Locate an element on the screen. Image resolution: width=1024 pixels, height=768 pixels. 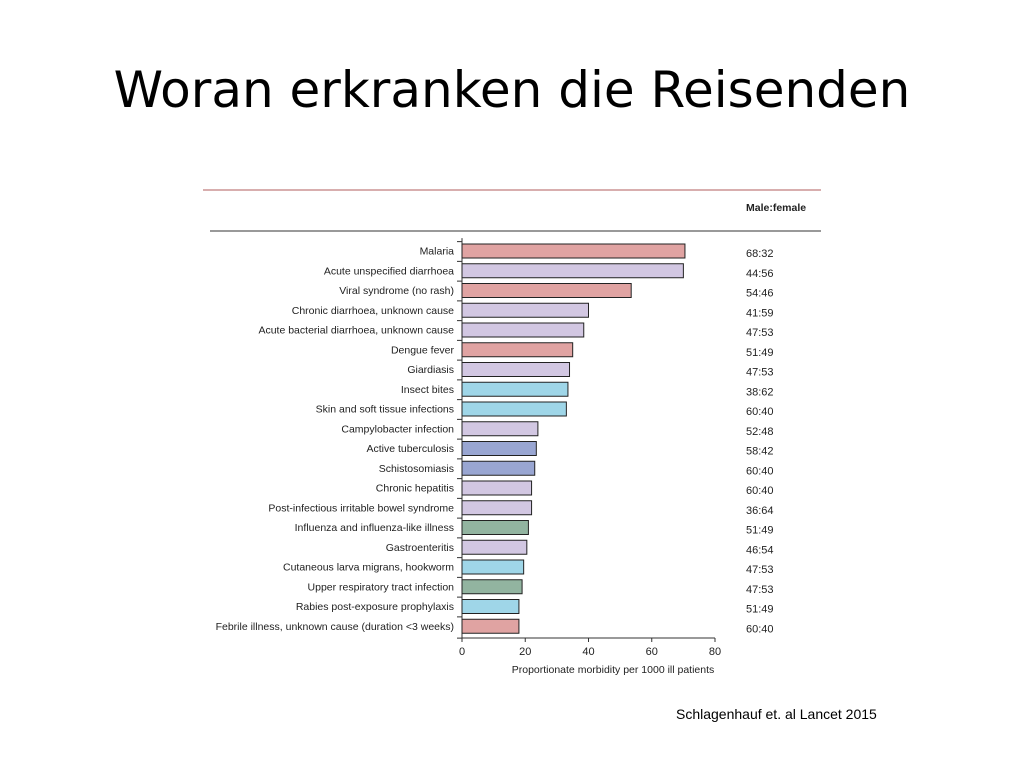
citation: Schlagenhauf et. al Lancet 2015 is located at coordinates (776, 714).